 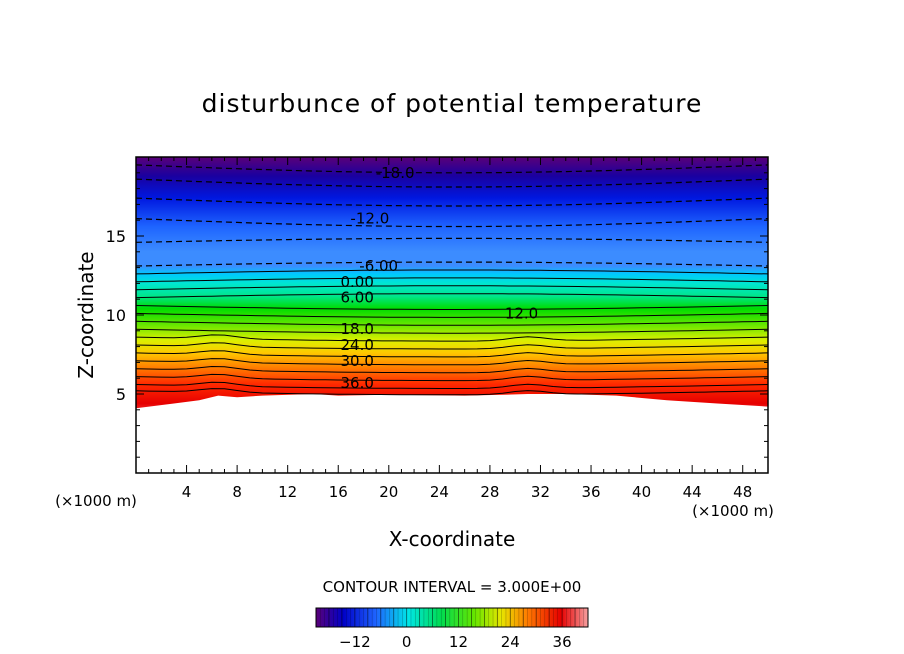 I want to click on colorbar-tick-label: 36, so click(x=562, y=642).